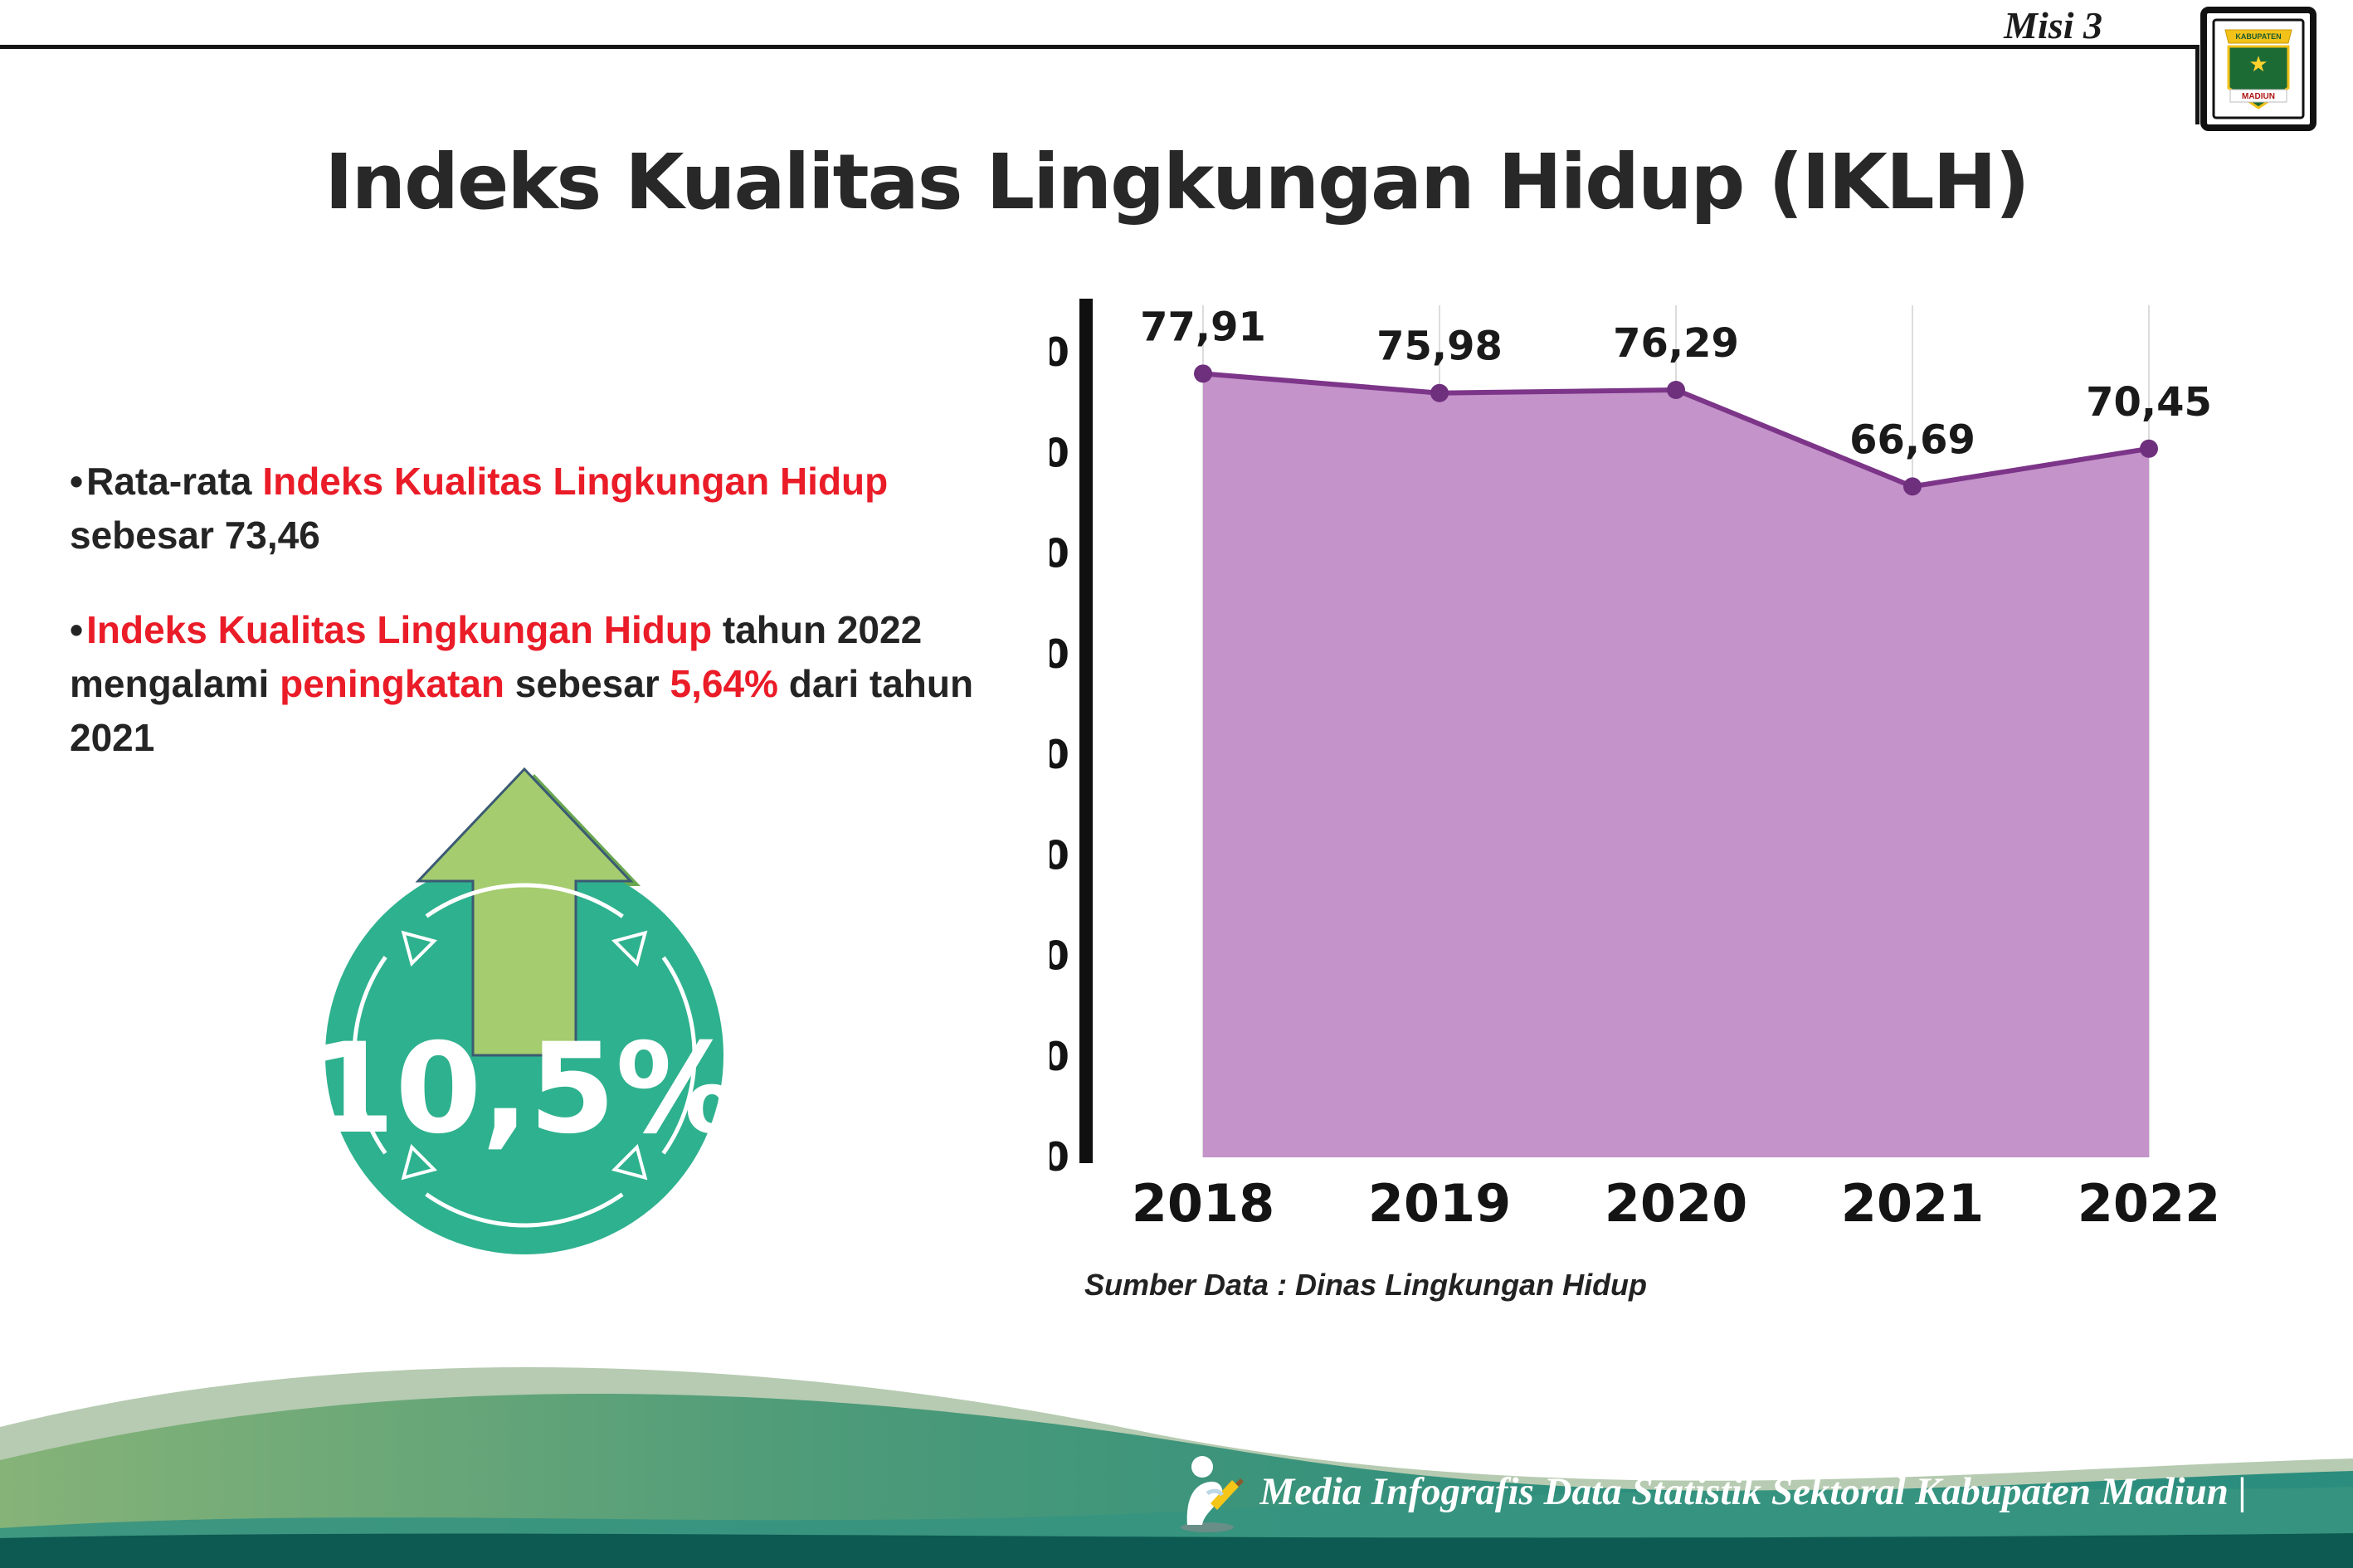 The width and height of the screenshot is (2353, 1568). I want to click on increase-badge-graphic: 10,5%, so click(524, 1010).